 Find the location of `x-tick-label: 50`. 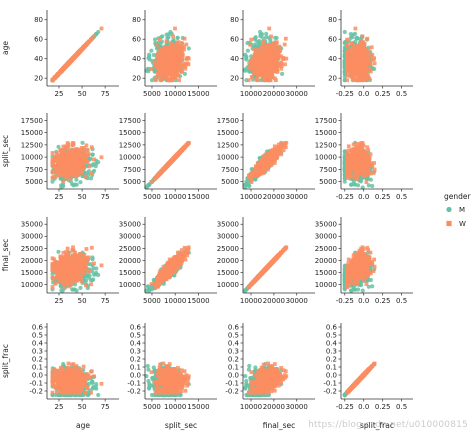

x-tick-label: 50 is located at coordinates (82, 94).